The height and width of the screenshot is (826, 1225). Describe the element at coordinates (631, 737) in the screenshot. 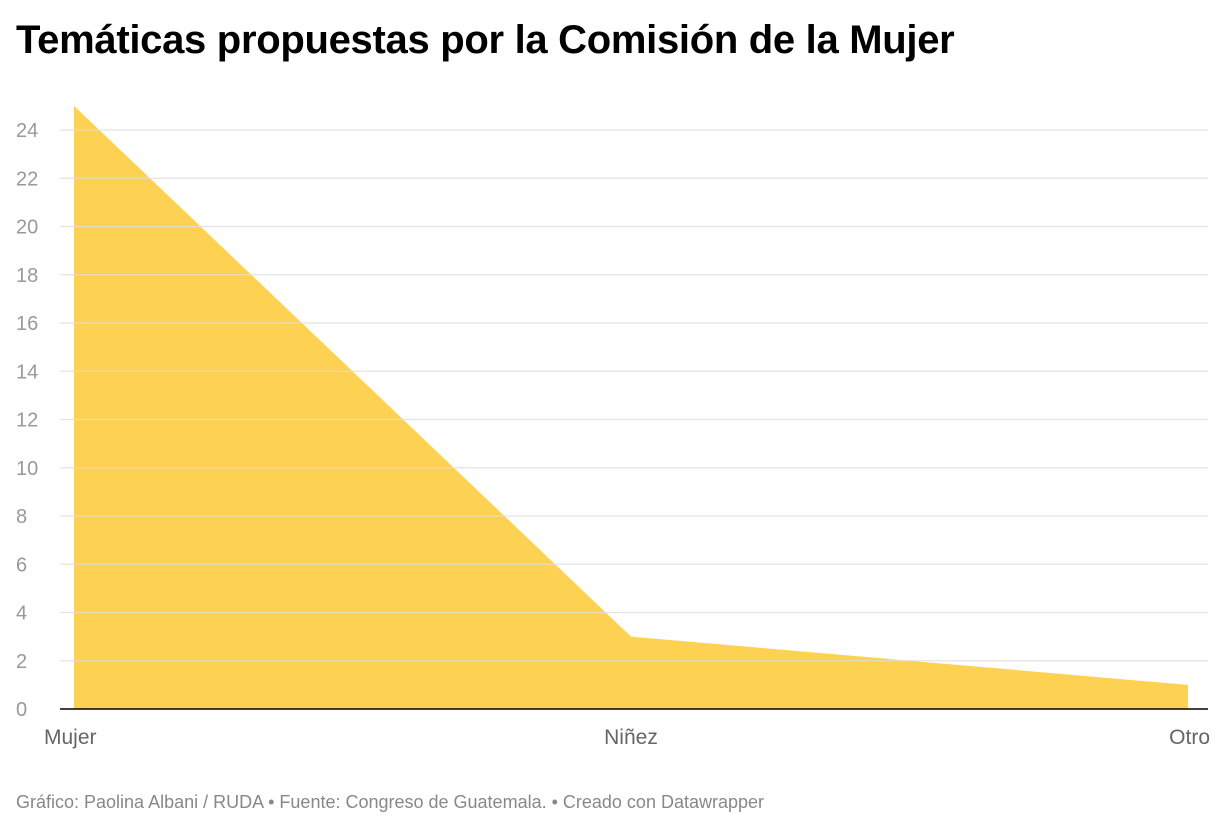

I see `x-tick-label: Niñez` at that location.